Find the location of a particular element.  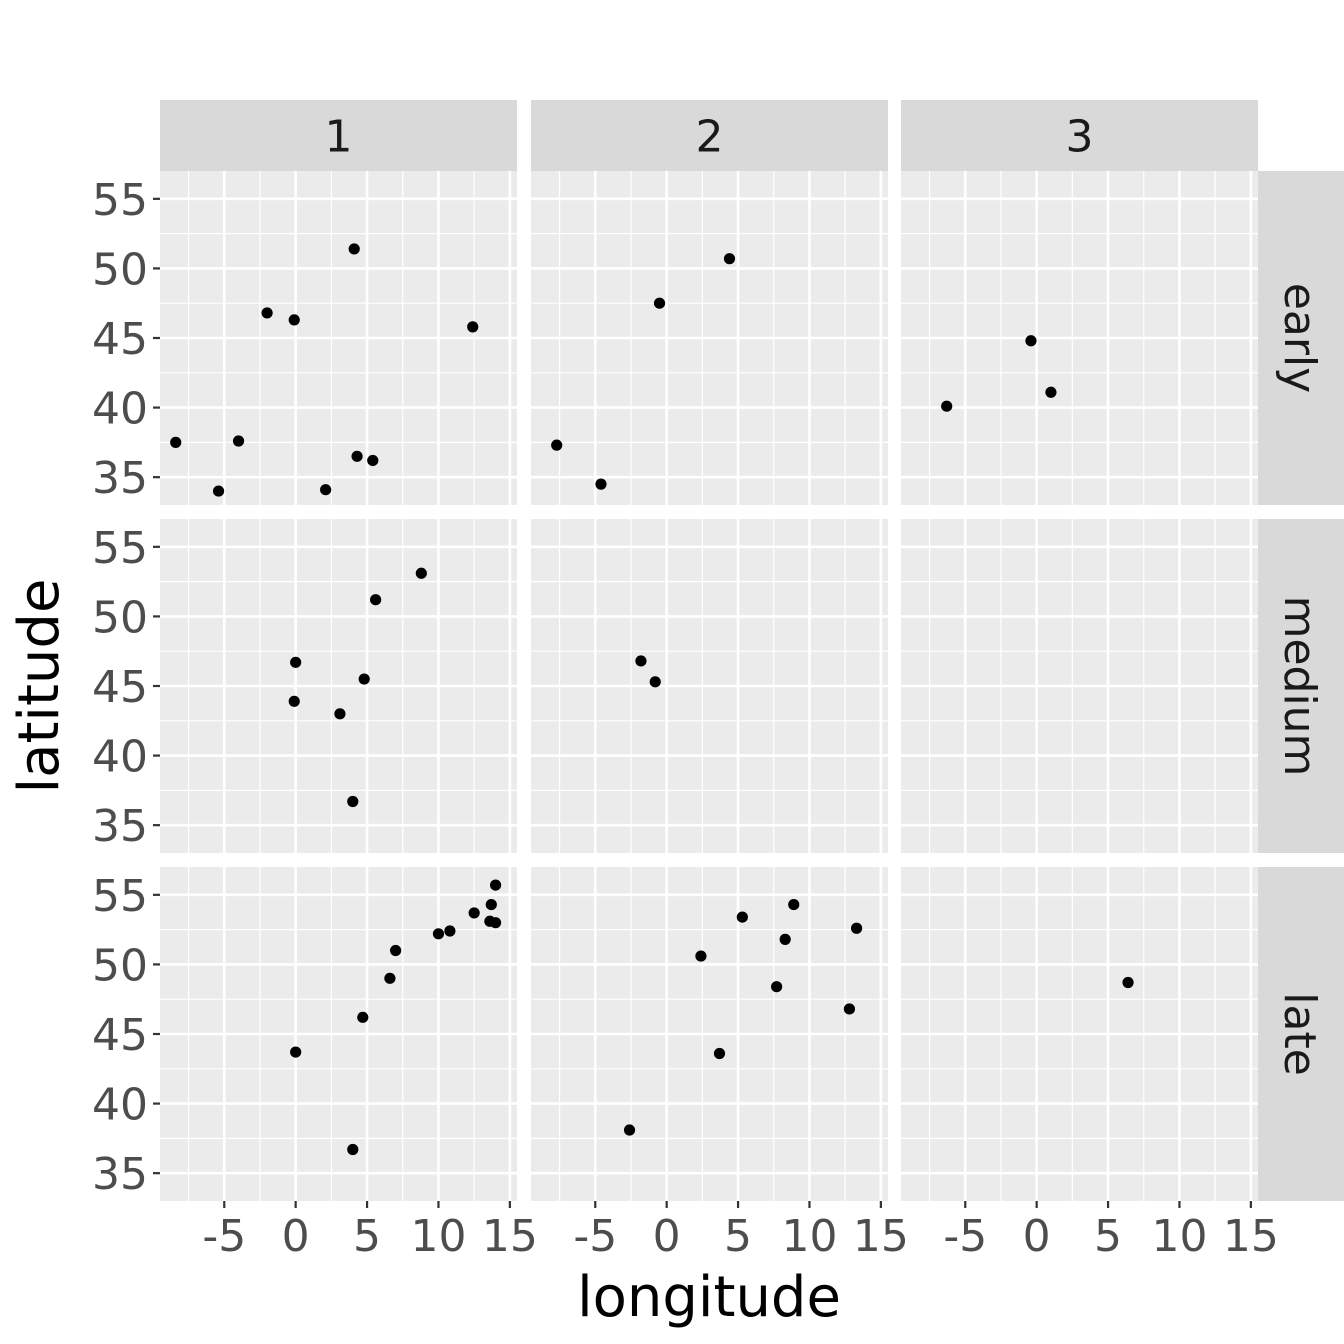

y-axis-title: latitude is located at coordinates (39, 686).